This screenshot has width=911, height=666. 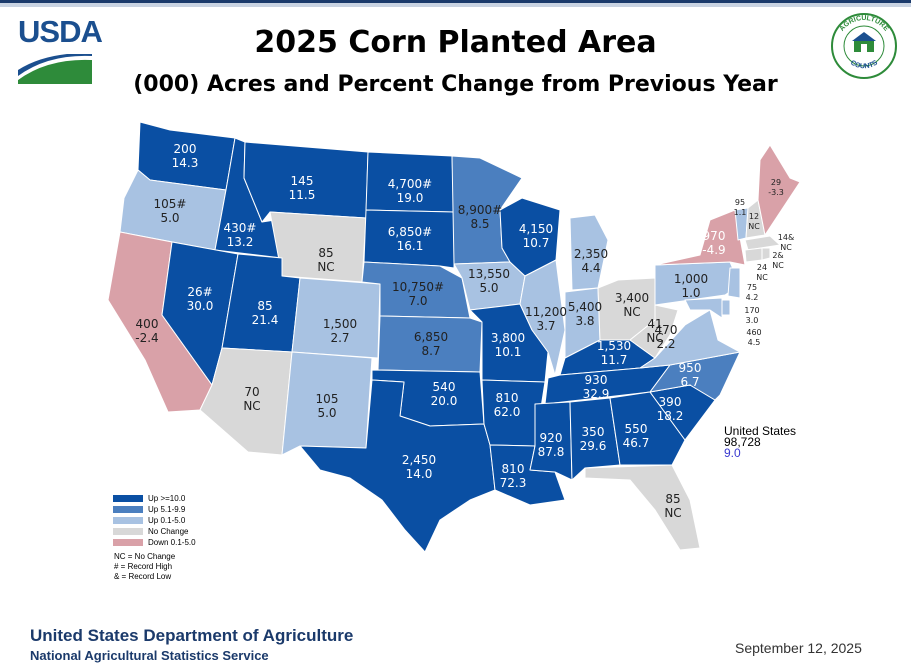 I want to click on state-change-az: NC, so click(x=251, y=406).